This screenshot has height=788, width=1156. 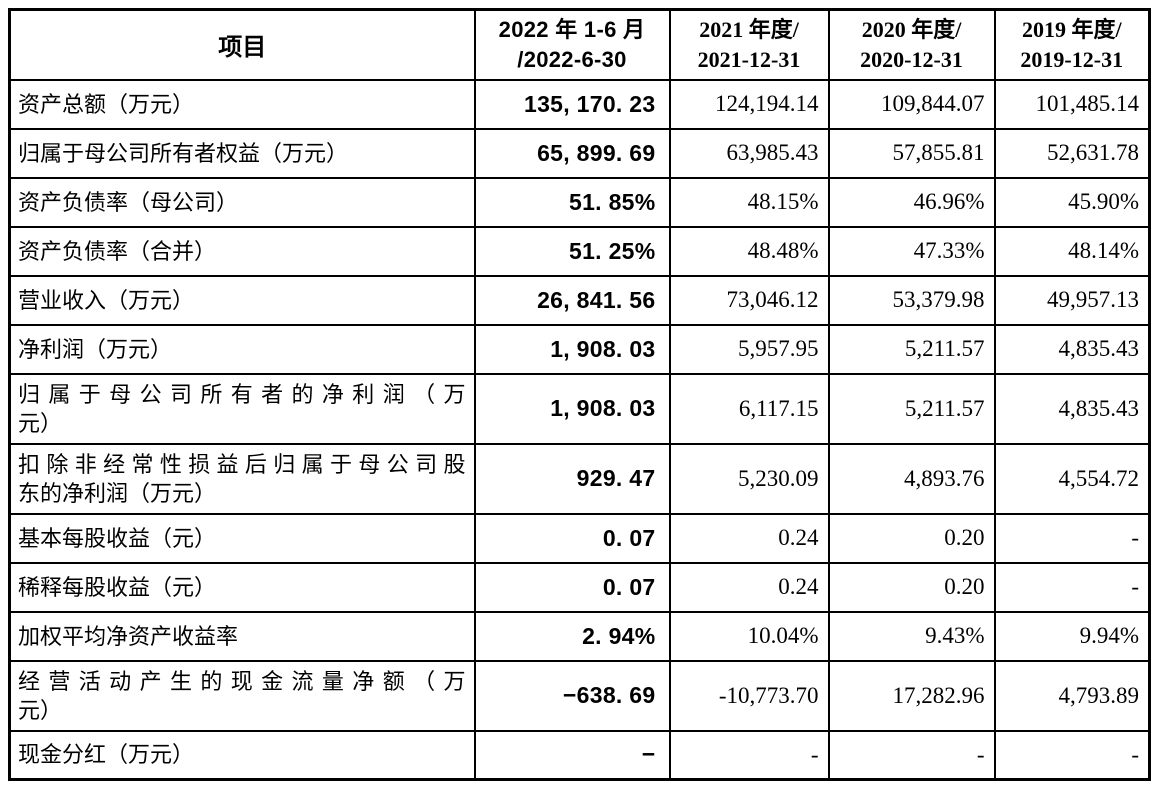 I want to click on period-line2: /2022-6-30, so click(x=572, y=59).